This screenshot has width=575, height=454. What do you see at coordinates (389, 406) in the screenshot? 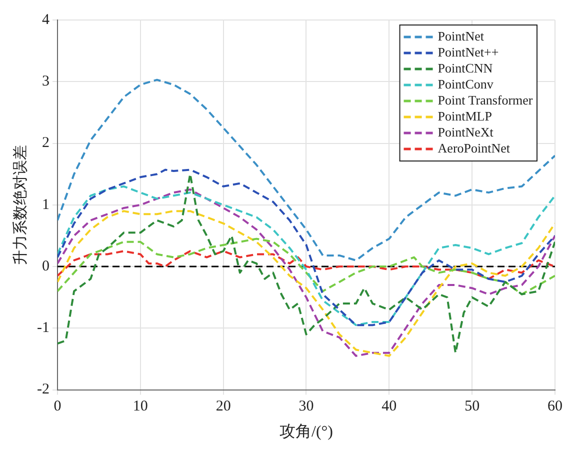
I see `x-tick-label: 40` at bounding box center [389, 406].